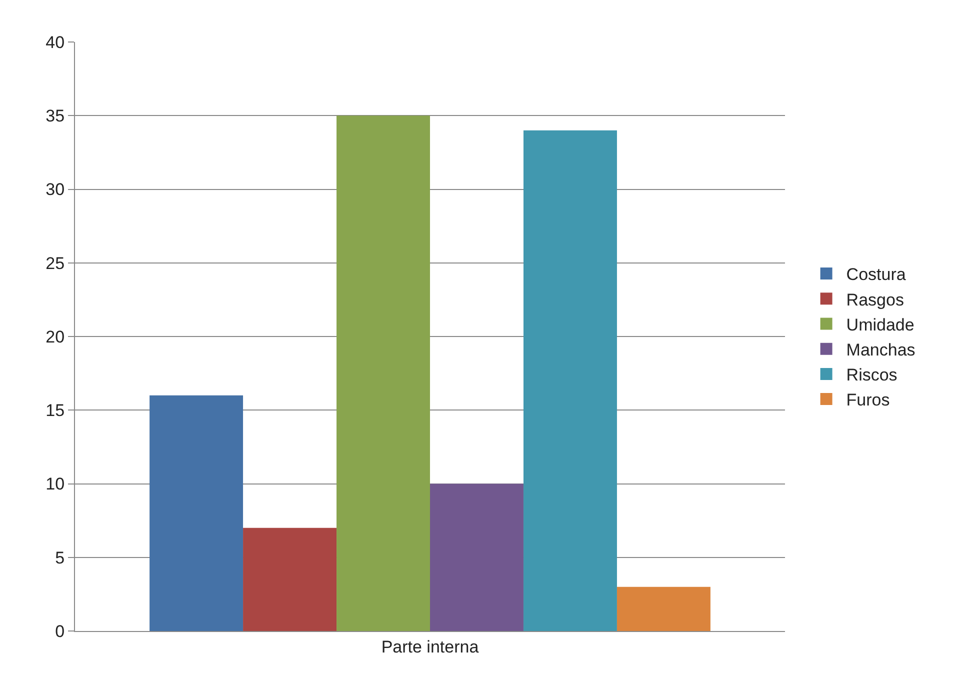 This screenshot has height=691, width=957. I want to click on y-tick-label: 25, so click(55, 263).